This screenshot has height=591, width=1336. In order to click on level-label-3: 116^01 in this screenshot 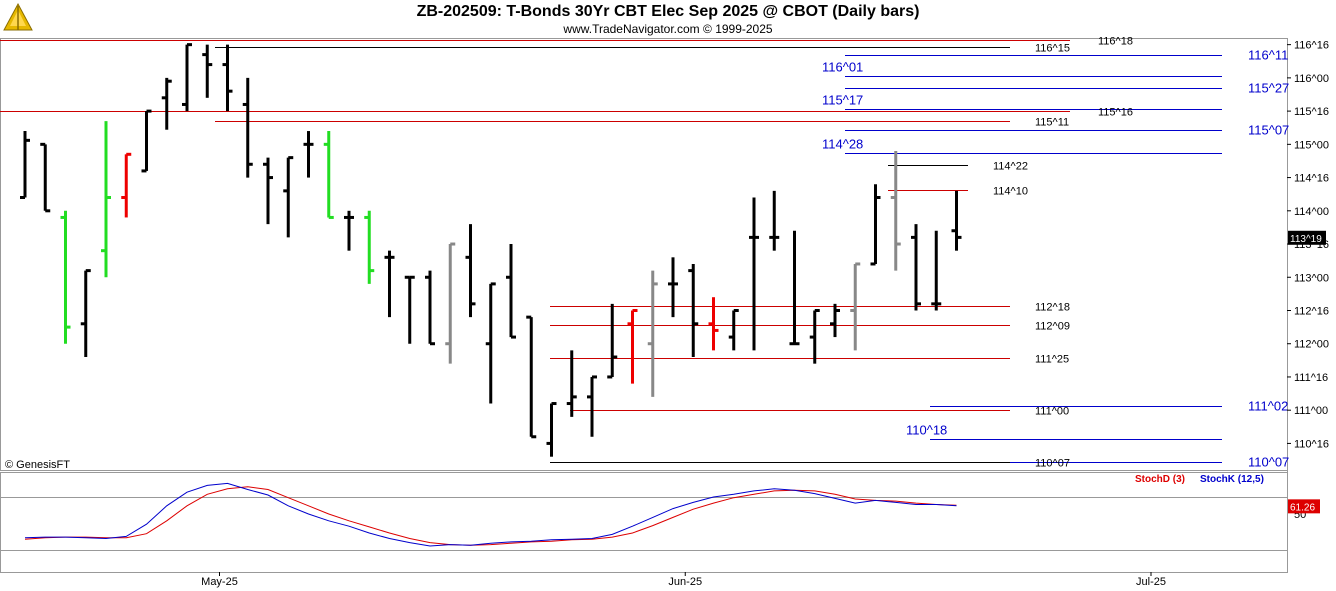, I will do `click(842, 67)`.